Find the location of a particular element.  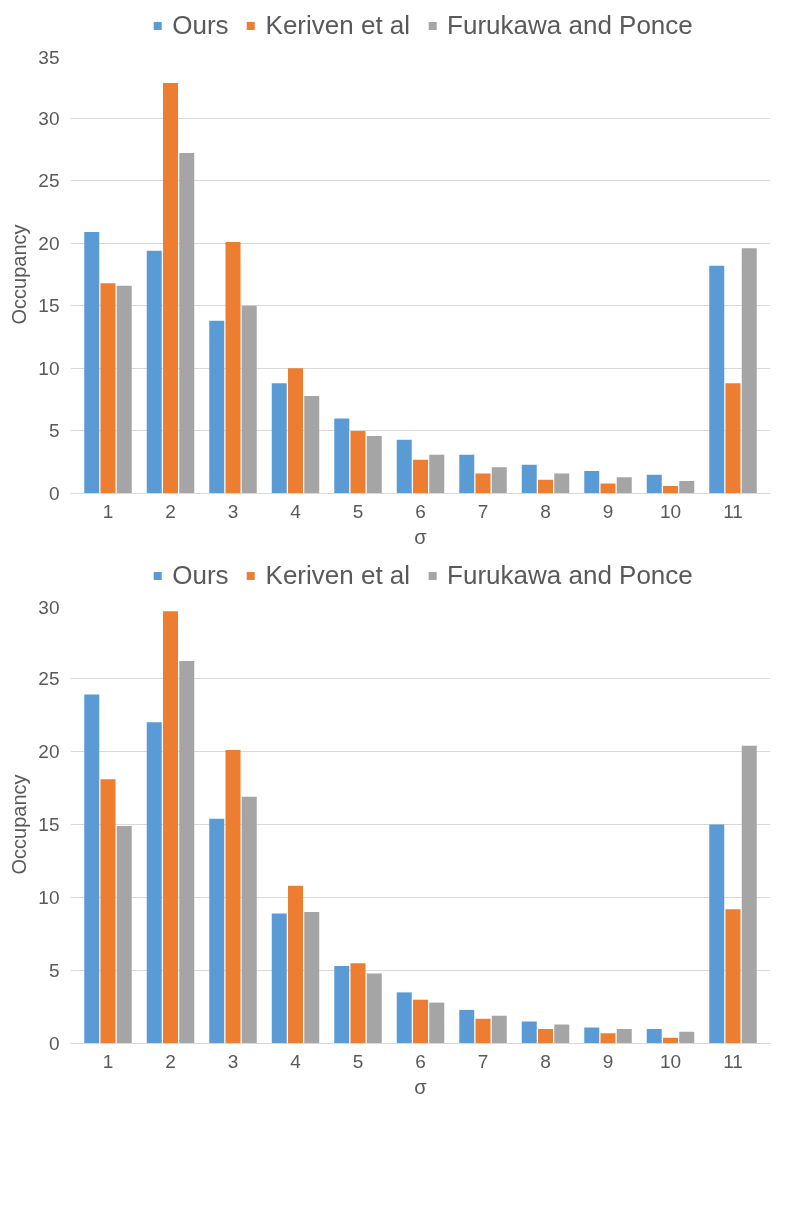

legend-label: Keriven et al is located at coordinates (338, 25).